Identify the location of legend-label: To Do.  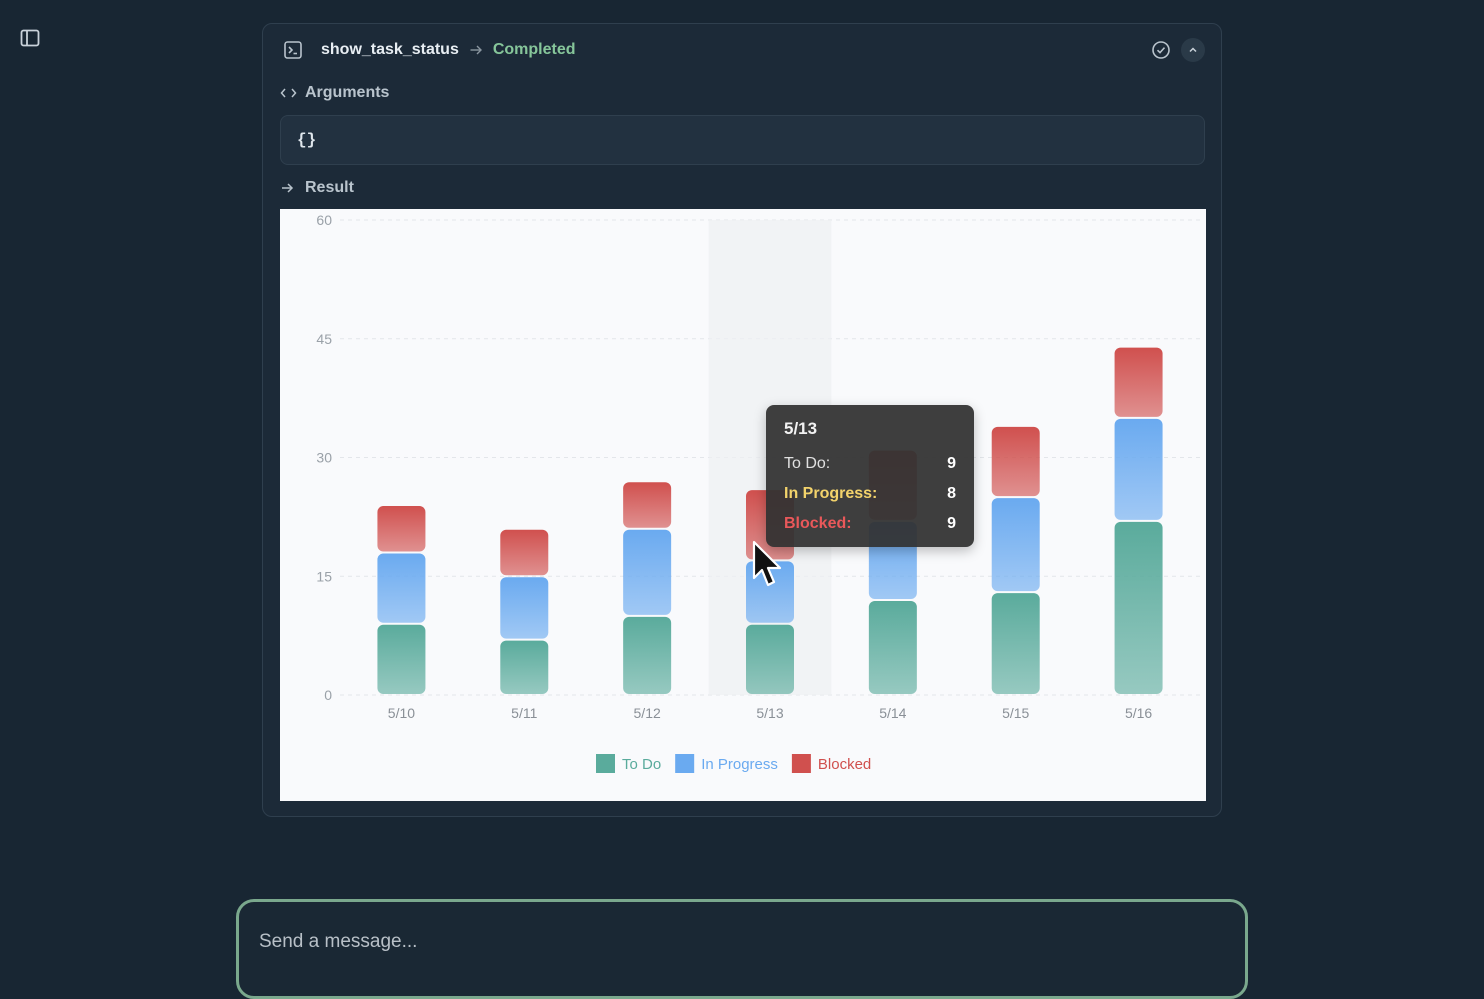
(641, 764).